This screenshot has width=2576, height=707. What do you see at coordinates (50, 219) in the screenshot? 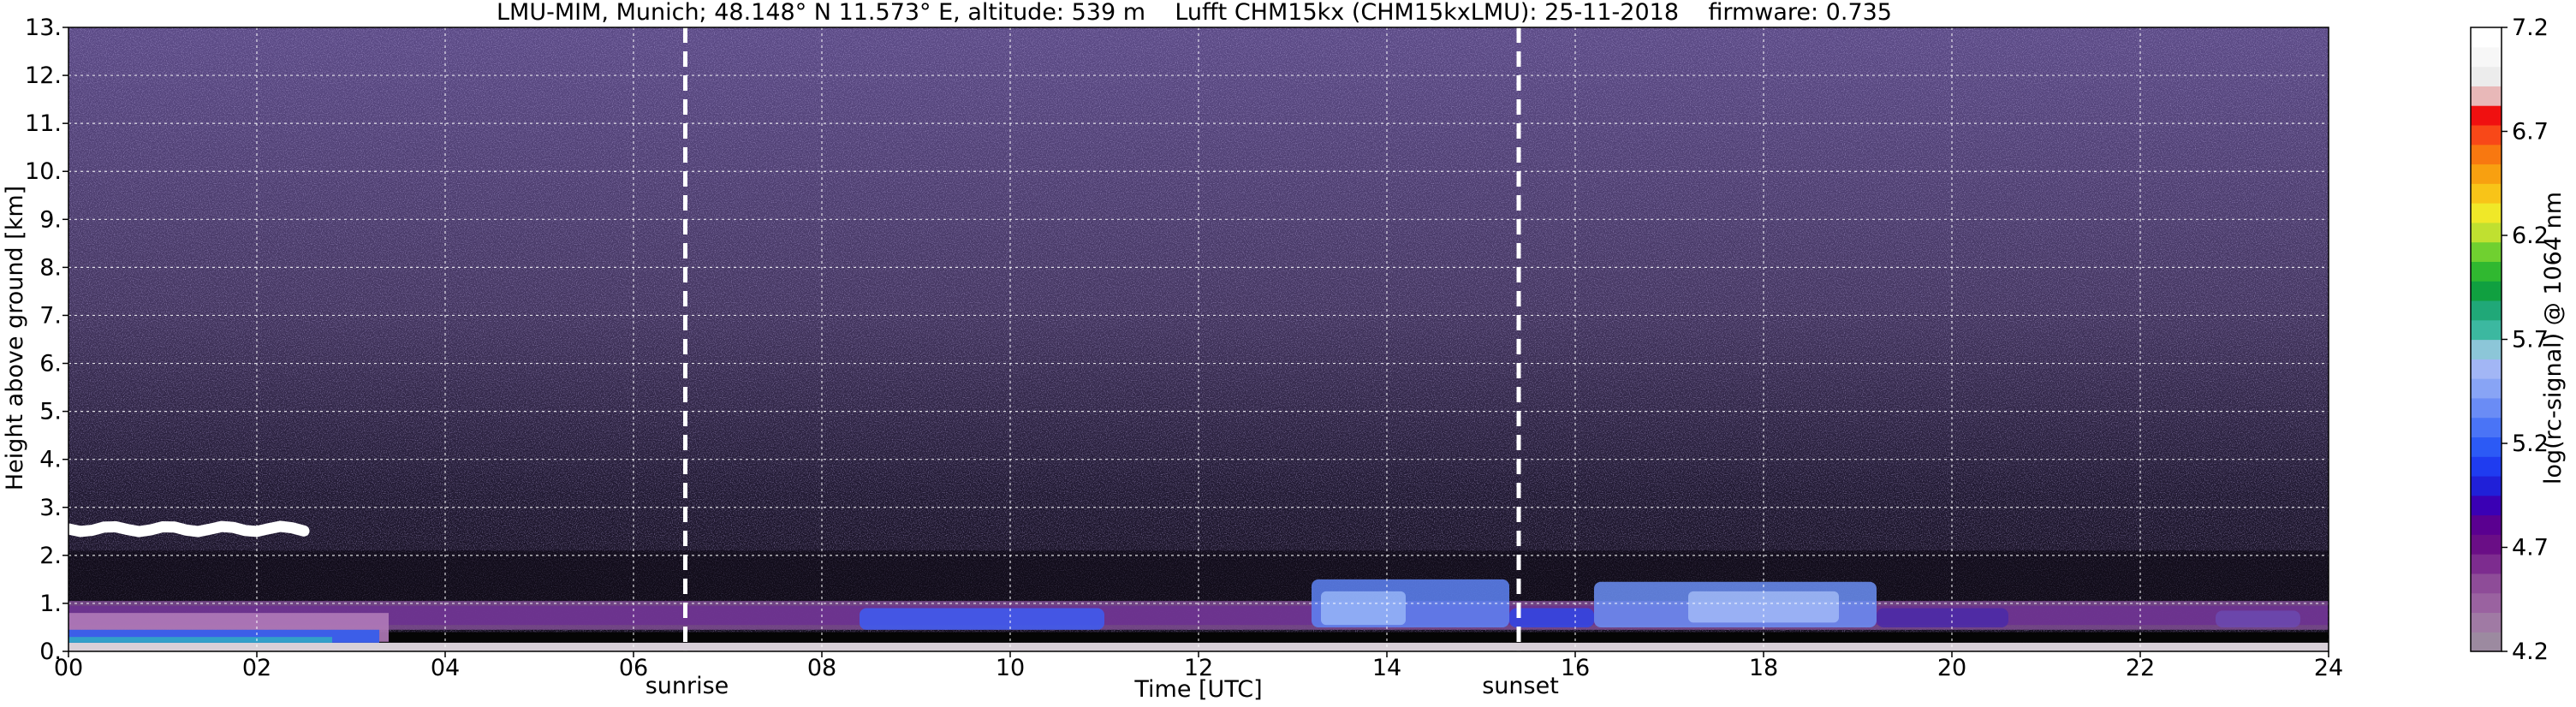
I see `y-tick-label: 9.` at bounding box center [50, 219].